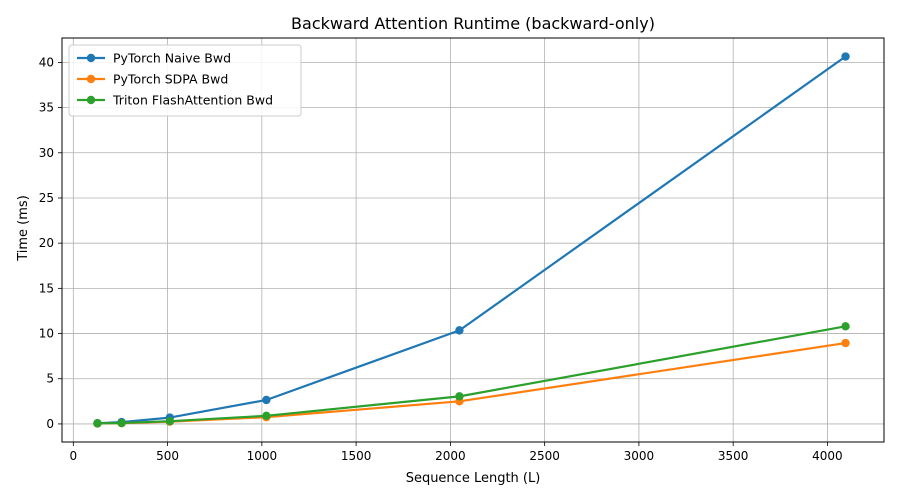 This screenshot has width=900, height=500. What do you see at coordinates (262, 456) in the screenshot?
I see `x-tick-label: 1000` at bounding box center [262, 456].